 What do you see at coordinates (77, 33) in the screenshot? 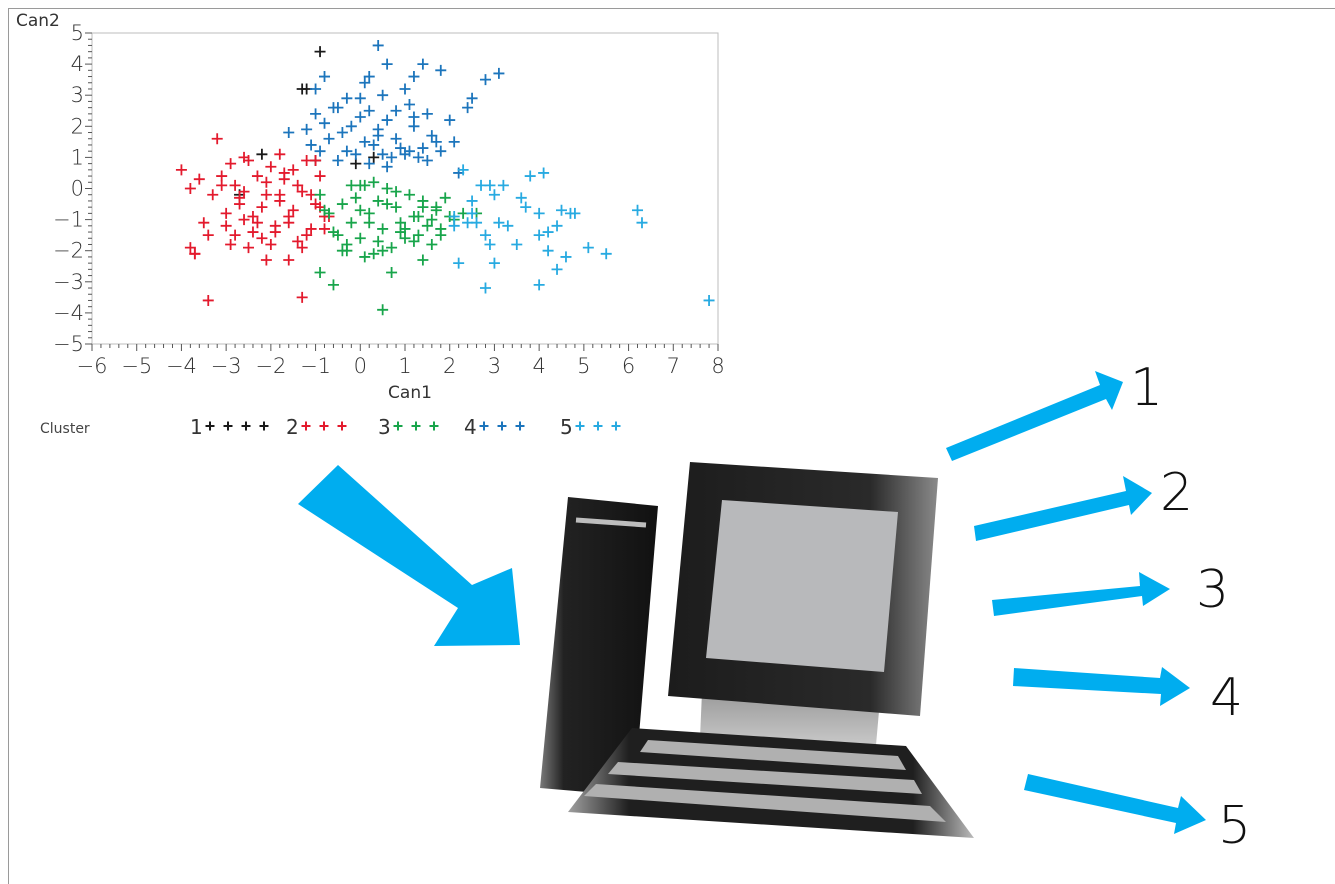
I see `y-tick-label: 5` at bounding box center [77, 33].